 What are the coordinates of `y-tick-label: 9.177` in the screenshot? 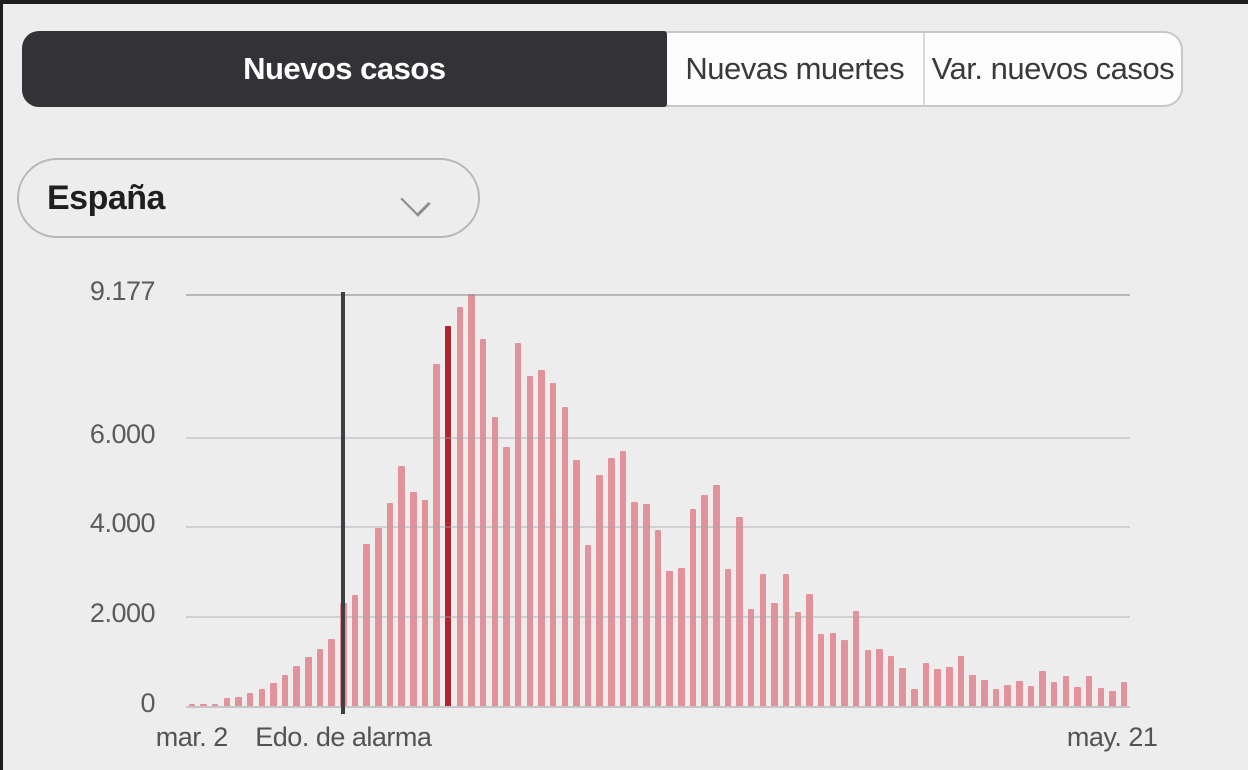 It's located at (122, 291).